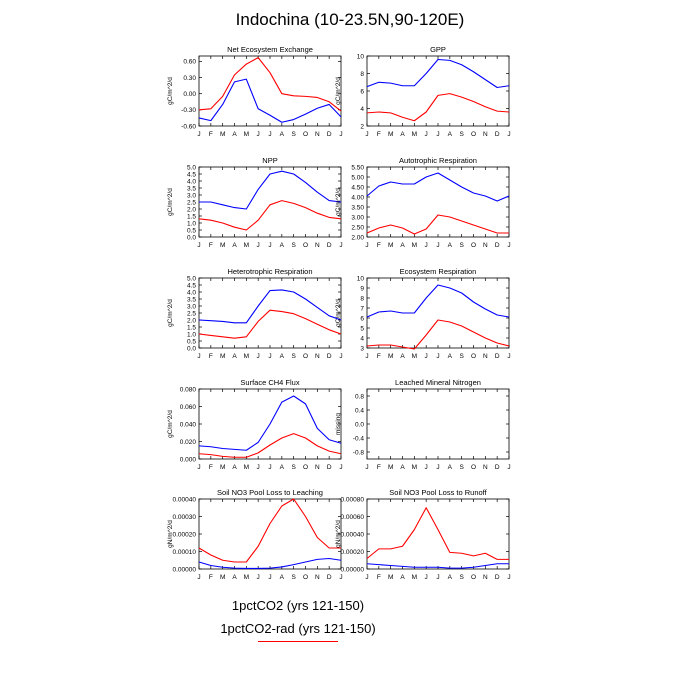  Describe the element at coordinates (170, 91) in the screenshot. I see `y-axis-label: gC/m^2/d` at that location.